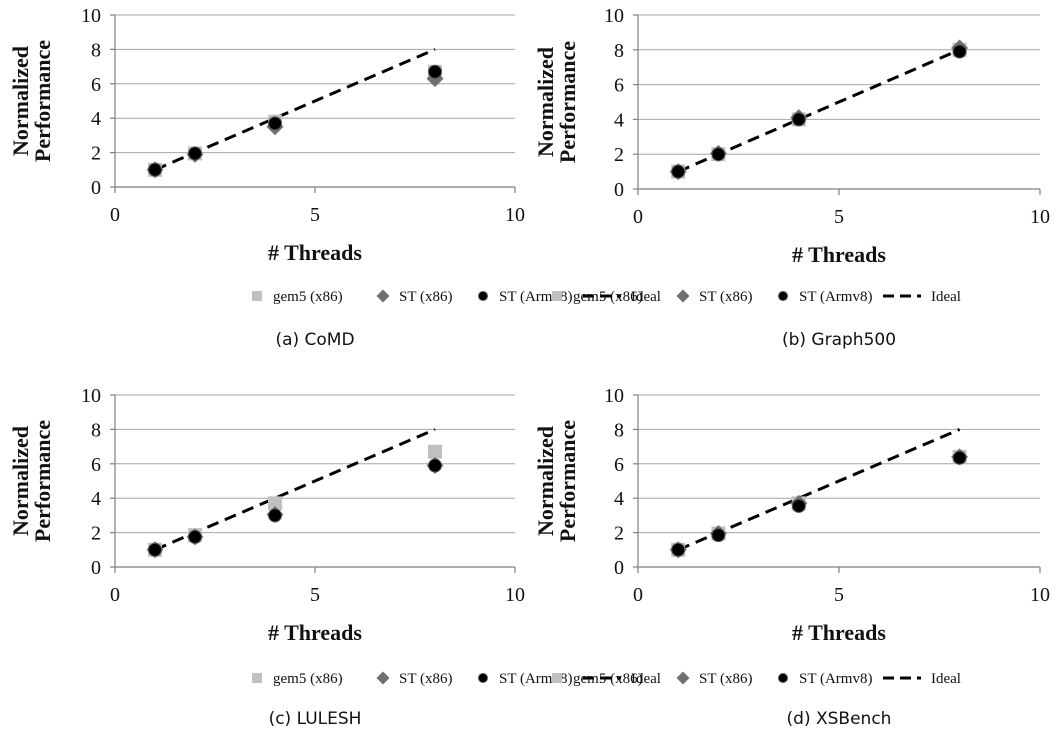 The image size is (1064, 734). I want to click on panel-caption: (b) Graph500, so click(839, 340).